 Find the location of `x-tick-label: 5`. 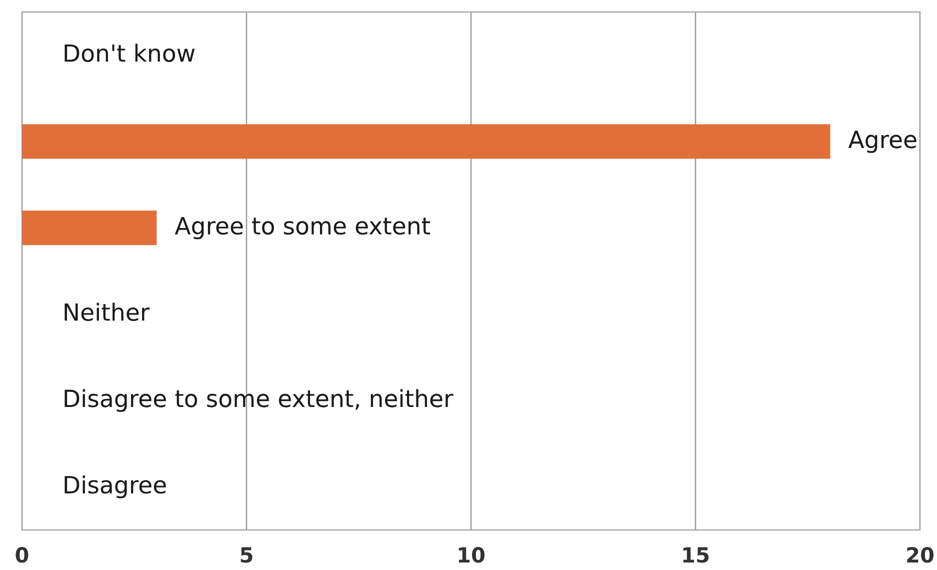

x-tick-label: 5 is located at coordinates (246, 555).